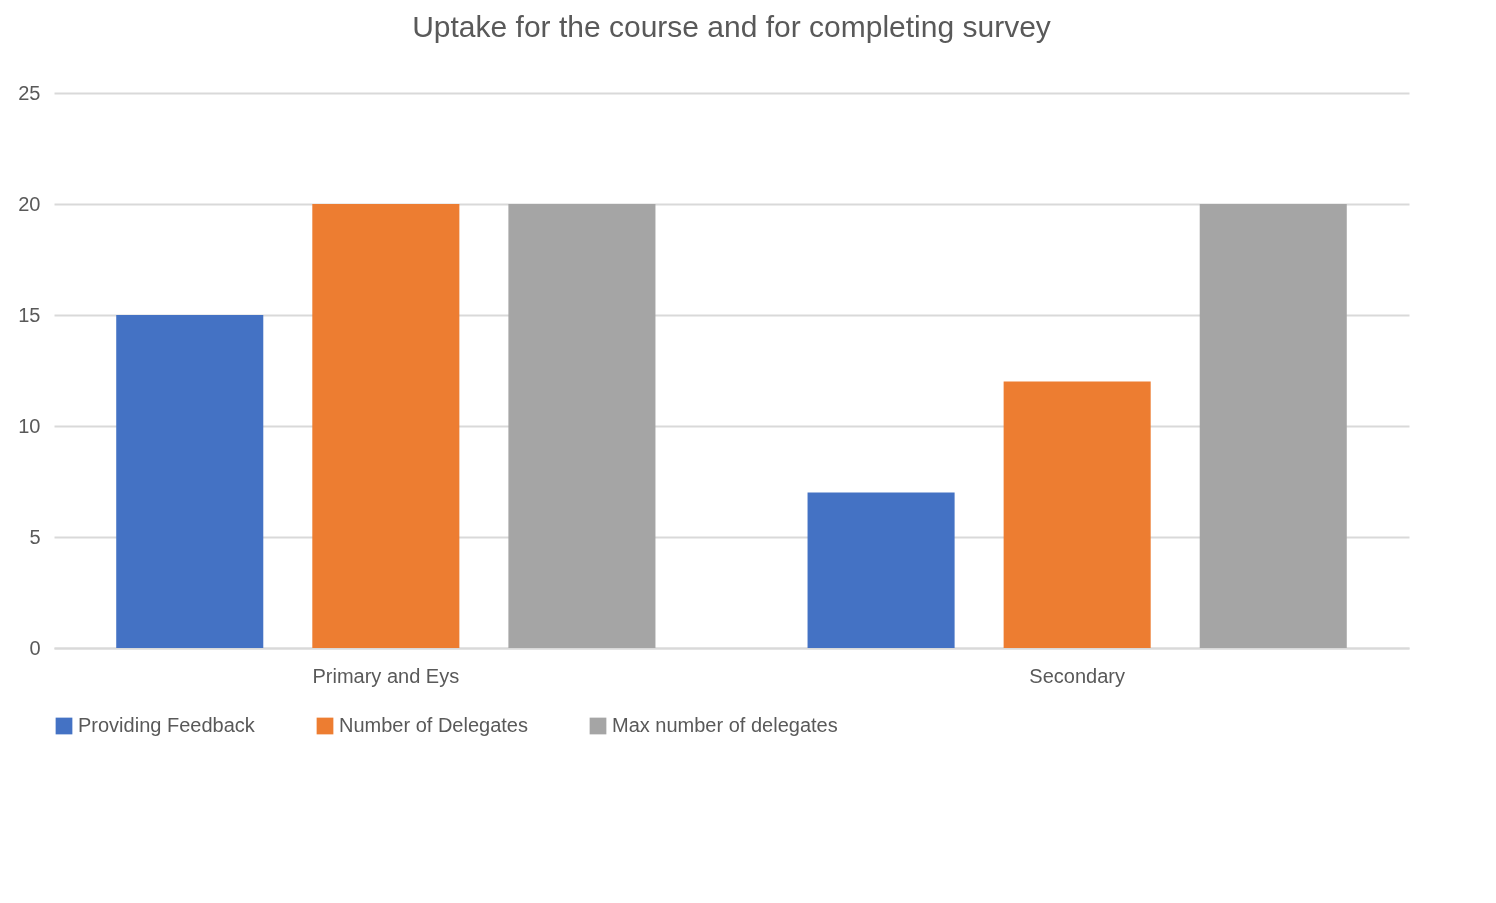  Describe the element at coordinates (731, 26) in the screenshot. I see `chart-title: Uptake for the course and for completing survey` at that location.